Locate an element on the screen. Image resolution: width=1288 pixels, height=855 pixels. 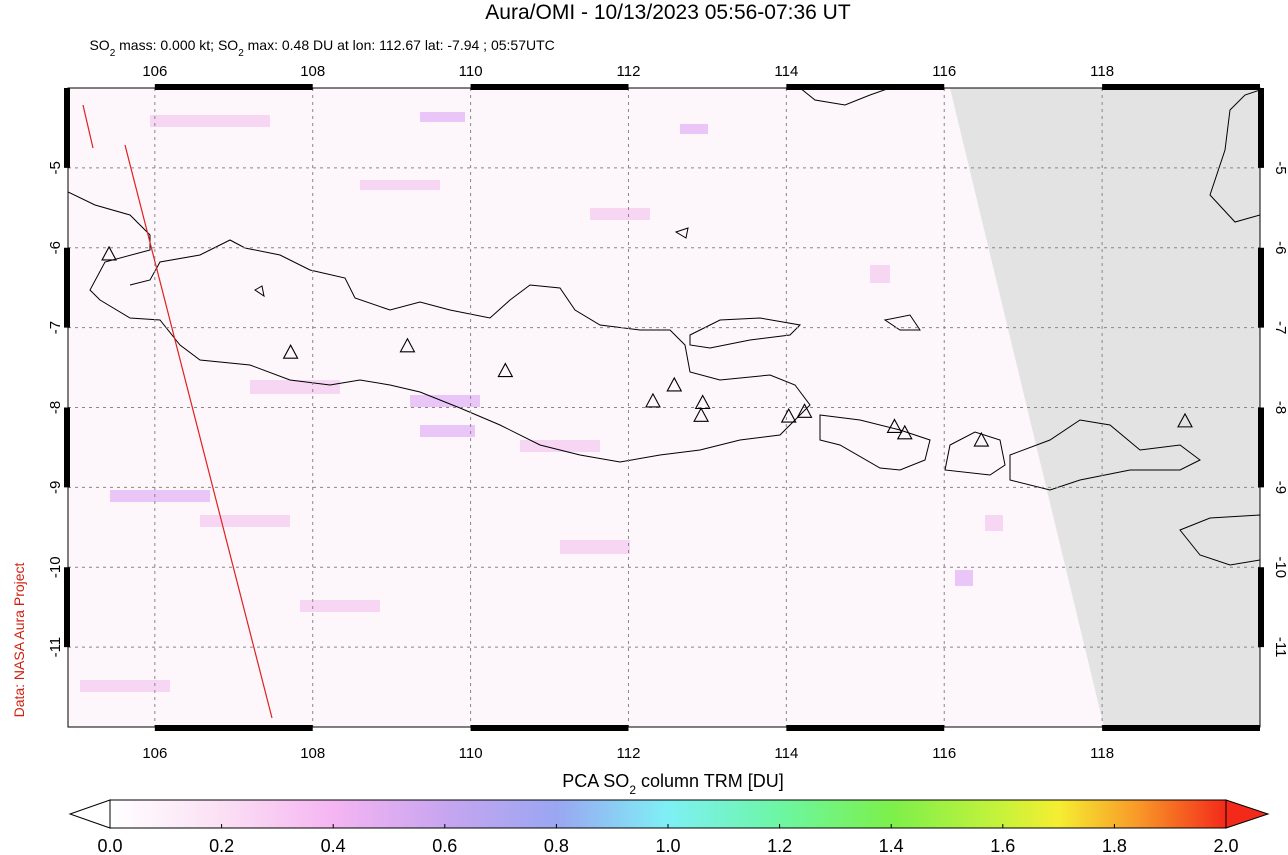
colorbar-tick-label: 0.2 is located at coordinates (221, 845).